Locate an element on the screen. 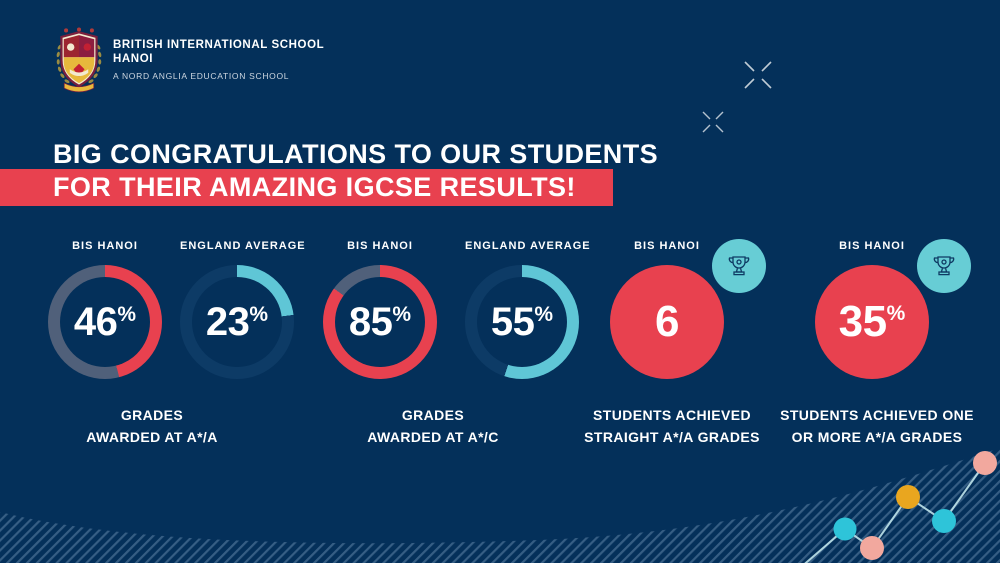 This screenshot has width=1000, height=563. headline-red-banner: FOR THEIR AMAZING IGCSE RESULTS! is located at coordinates (306, 187).